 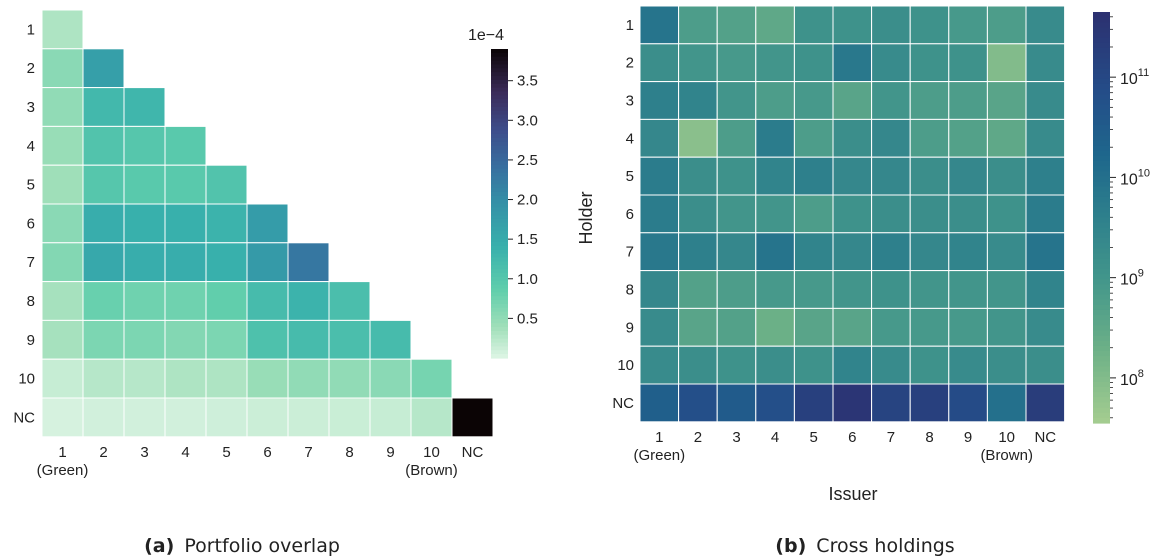 What do you see at coordinates (1045, 252) in the screenshot?
I see `panel-b-cell-7-NC` at bounding box center [1045, 252].